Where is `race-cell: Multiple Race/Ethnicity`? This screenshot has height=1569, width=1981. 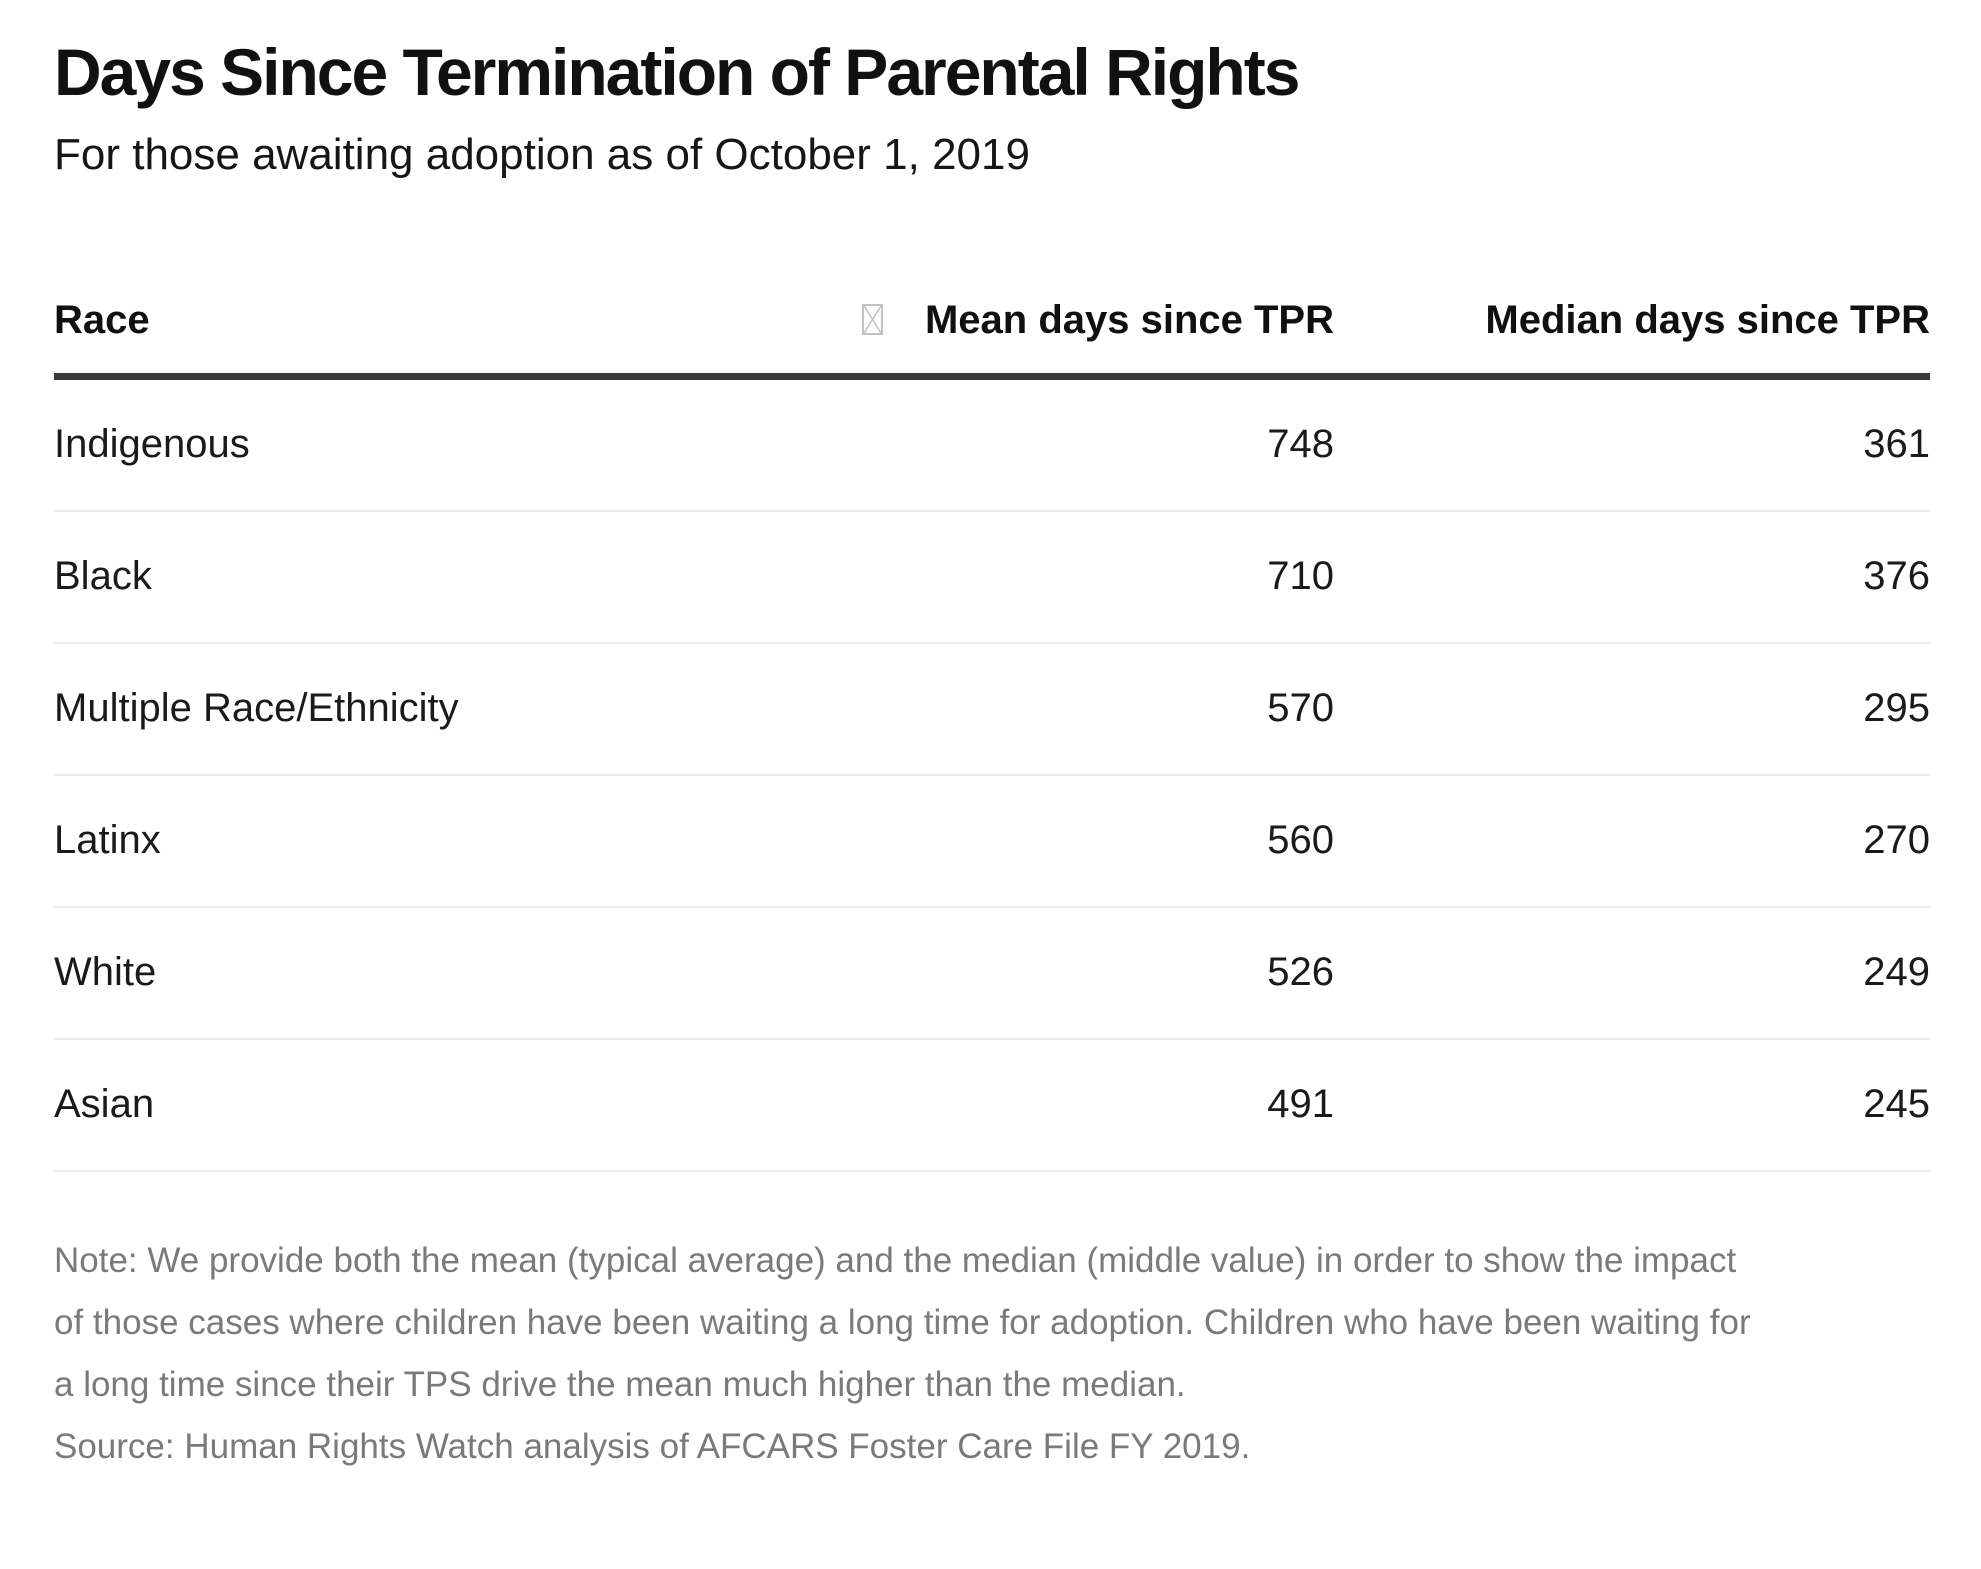 race-cell: Multiple Race/Ethnicity is located at coordinates (256, 708).